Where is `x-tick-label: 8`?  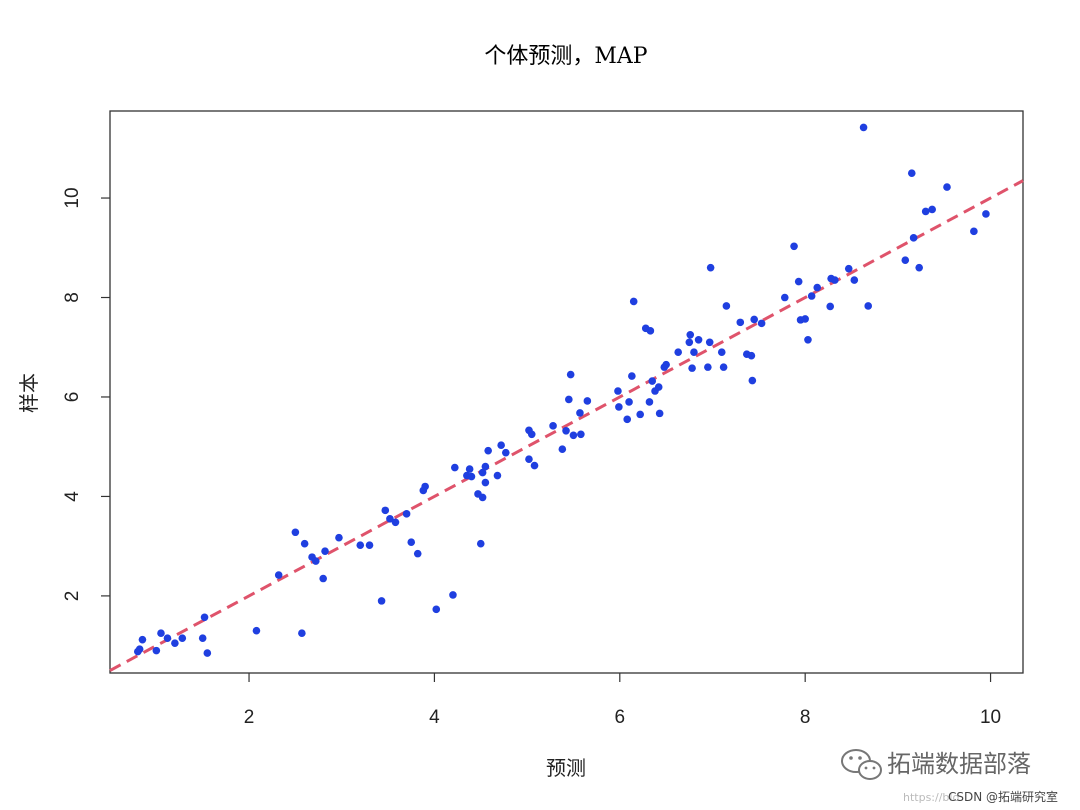 x-tick-label: 8 is located at coordinates (805, 717).